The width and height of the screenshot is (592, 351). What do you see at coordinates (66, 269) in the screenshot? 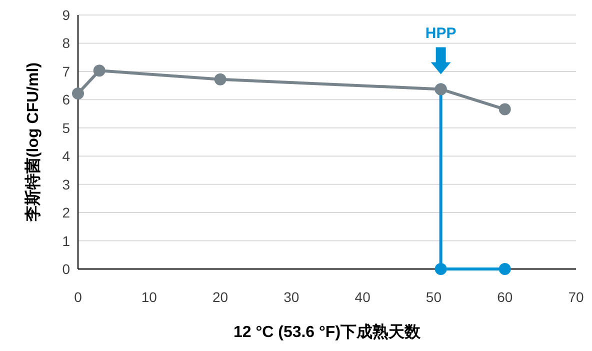
I see `y-tick-label: 0` at bounding box center [66, 269].